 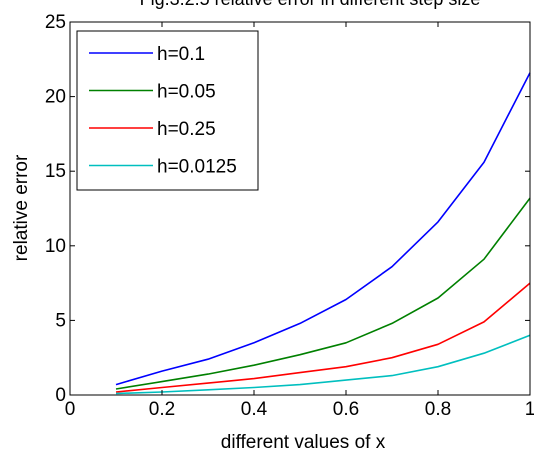 What do you see at coordinates (254, 409) in the screenshot?
I see `x-tick-label: 0.4` at bounding box center [254, 409].